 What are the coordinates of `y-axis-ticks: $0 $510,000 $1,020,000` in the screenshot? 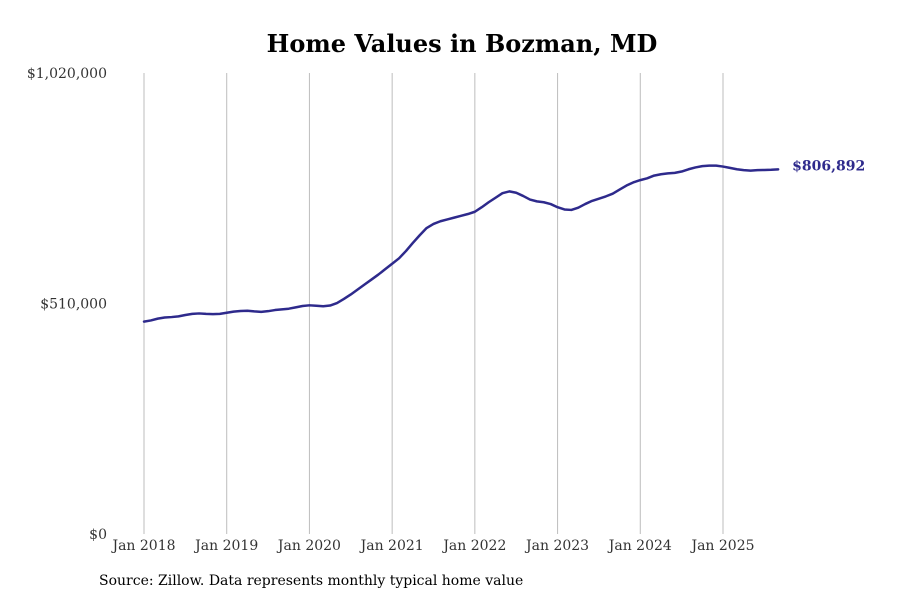 It's located at (67, 304).